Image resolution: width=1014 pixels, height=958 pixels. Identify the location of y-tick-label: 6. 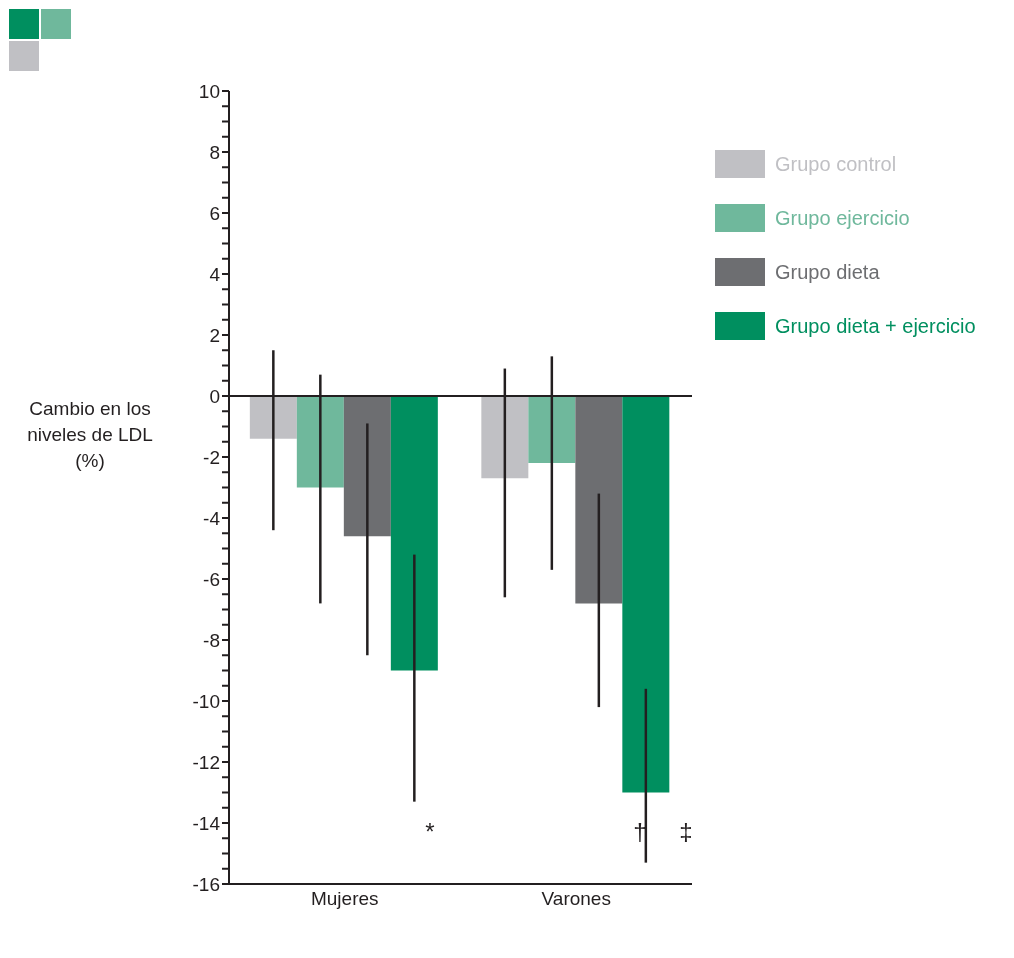
(214, 213).